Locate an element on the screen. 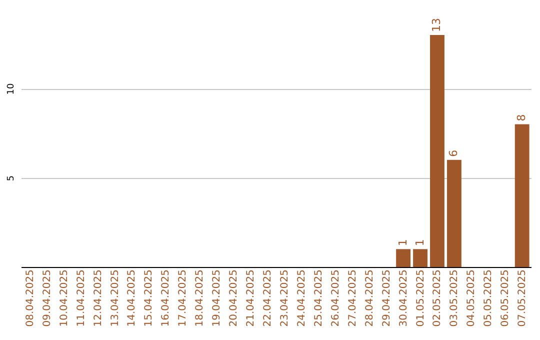 The image size is (540, 340). x-tick-label: 23.04.2025 is located at coordinates (284, 298).